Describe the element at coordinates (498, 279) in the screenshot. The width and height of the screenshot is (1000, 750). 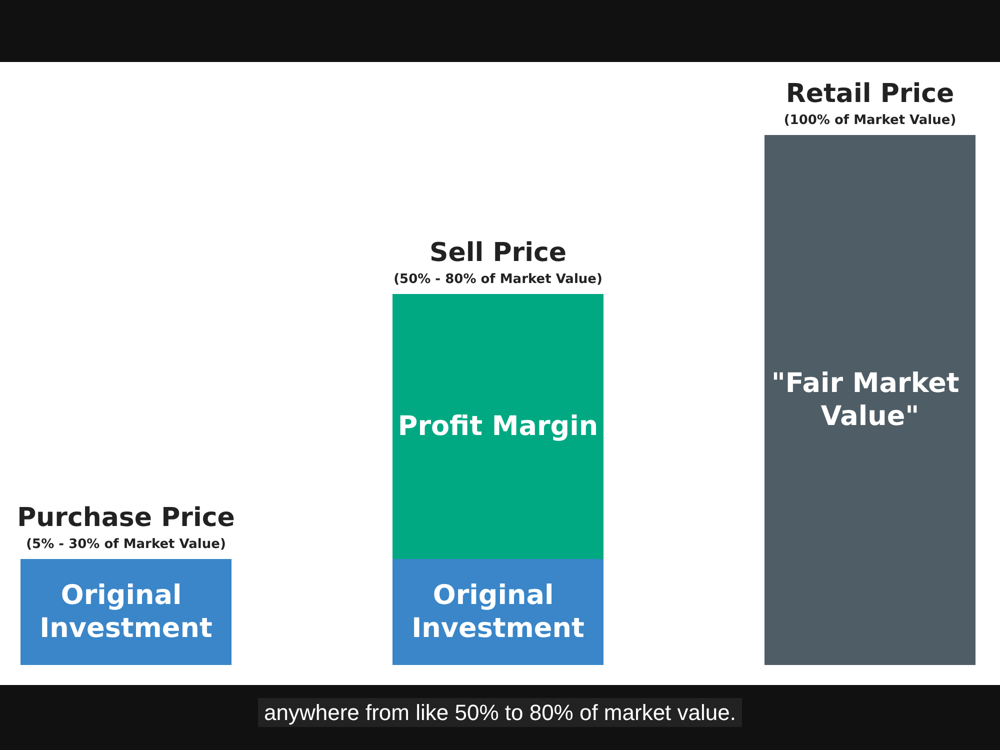
I see `annotation: (50% - 80% of Market Value)` at that location.